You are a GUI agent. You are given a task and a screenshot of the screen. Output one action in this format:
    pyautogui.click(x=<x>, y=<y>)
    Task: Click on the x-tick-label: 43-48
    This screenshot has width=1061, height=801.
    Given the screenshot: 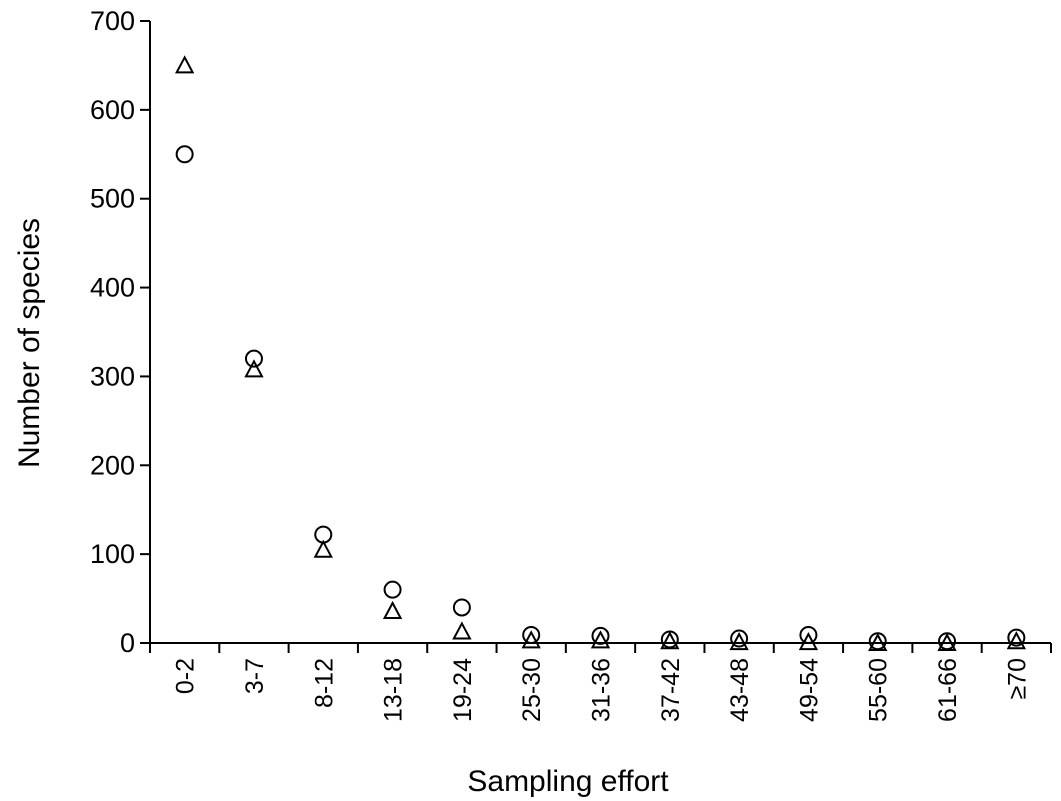 What is the action you would take?
    pyautogui.click(x=740, y=690)
    